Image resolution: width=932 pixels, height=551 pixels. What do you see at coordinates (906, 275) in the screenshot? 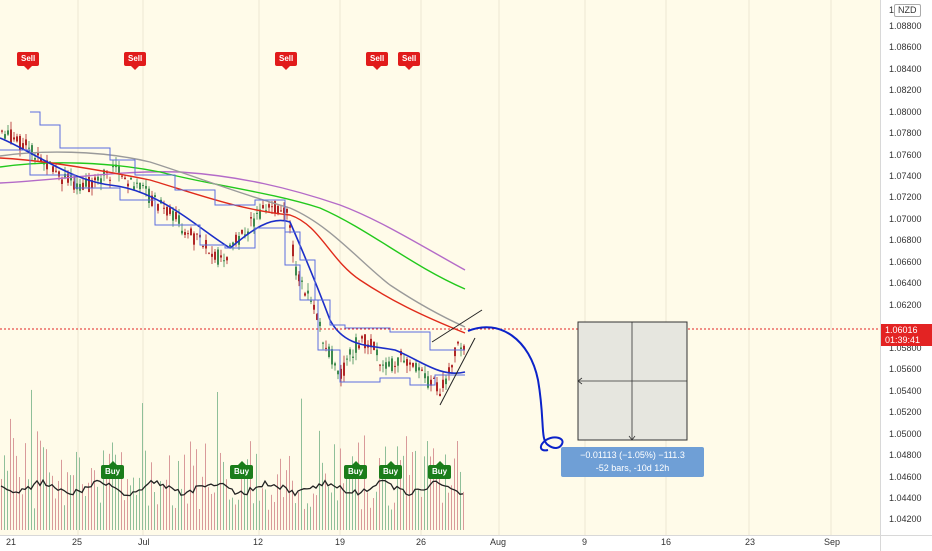
I see `price-axis` at bounding box center [906, 275].